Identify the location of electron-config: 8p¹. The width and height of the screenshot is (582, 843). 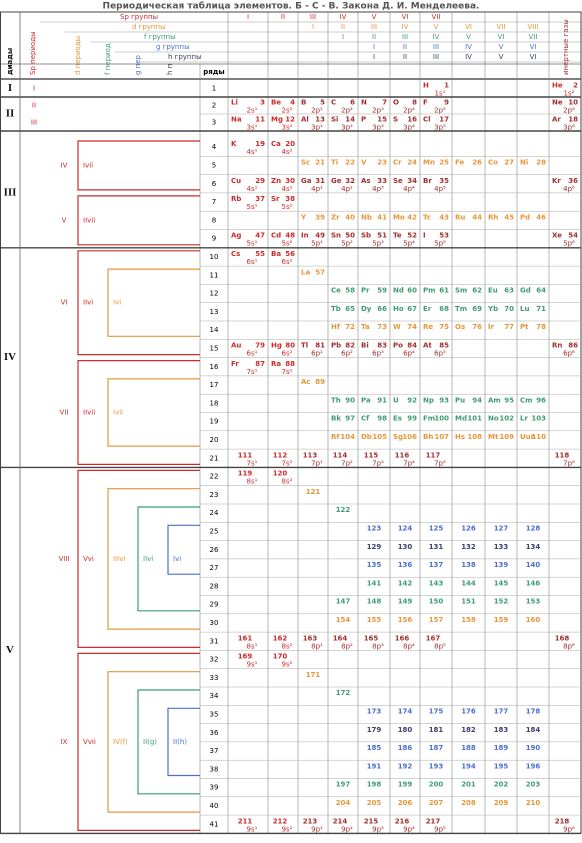
(317, 646).